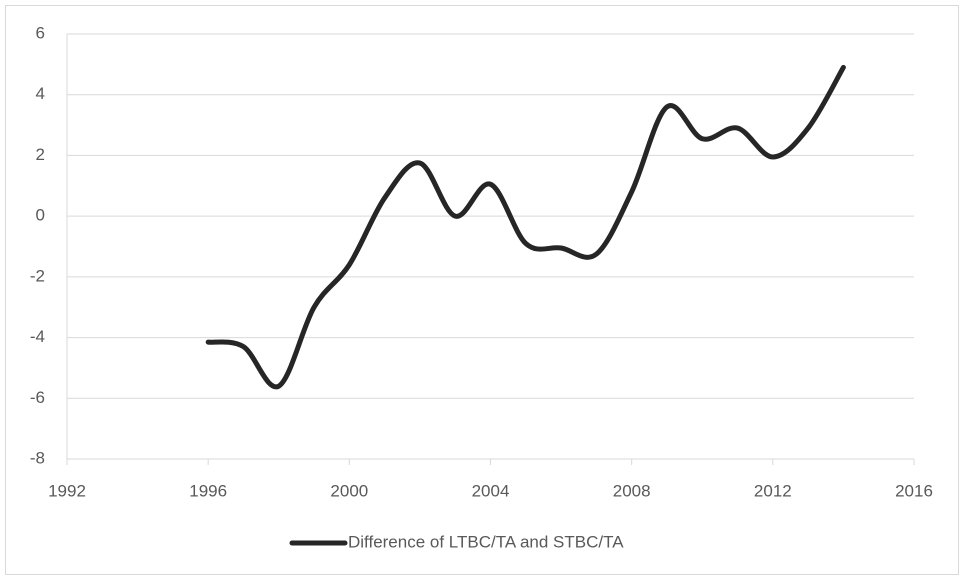 The height and width of the screenshot is (580, 964). Describe the element at coordinates (37, 275) in the screenshot. I see `y-tick-label: -2` at that location.